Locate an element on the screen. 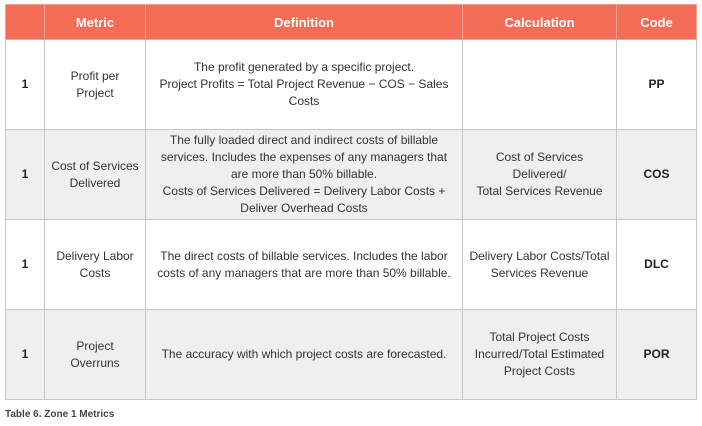 Image resolution: width=702 pixels, height=426 pixels. calculation-line: Total Project Costs is located at coordinates (539, 337).